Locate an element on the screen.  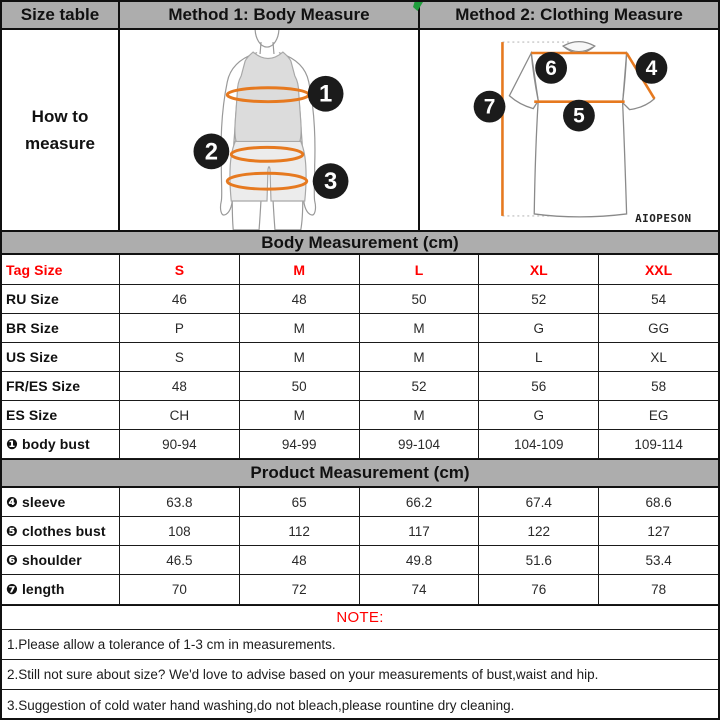
row-label: BR Size is located at coordinates (61, 328).